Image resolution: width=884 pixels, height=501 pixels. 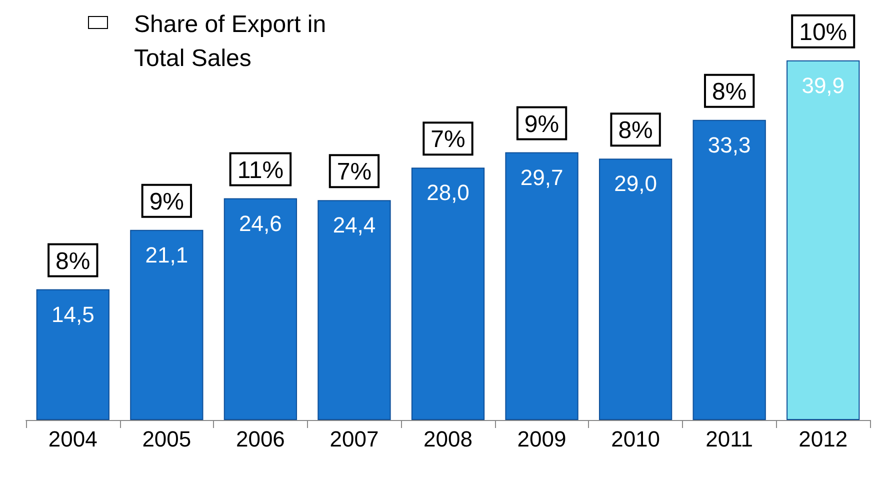 I want to click on data-label: 21,1, so click(x=166, y=255).